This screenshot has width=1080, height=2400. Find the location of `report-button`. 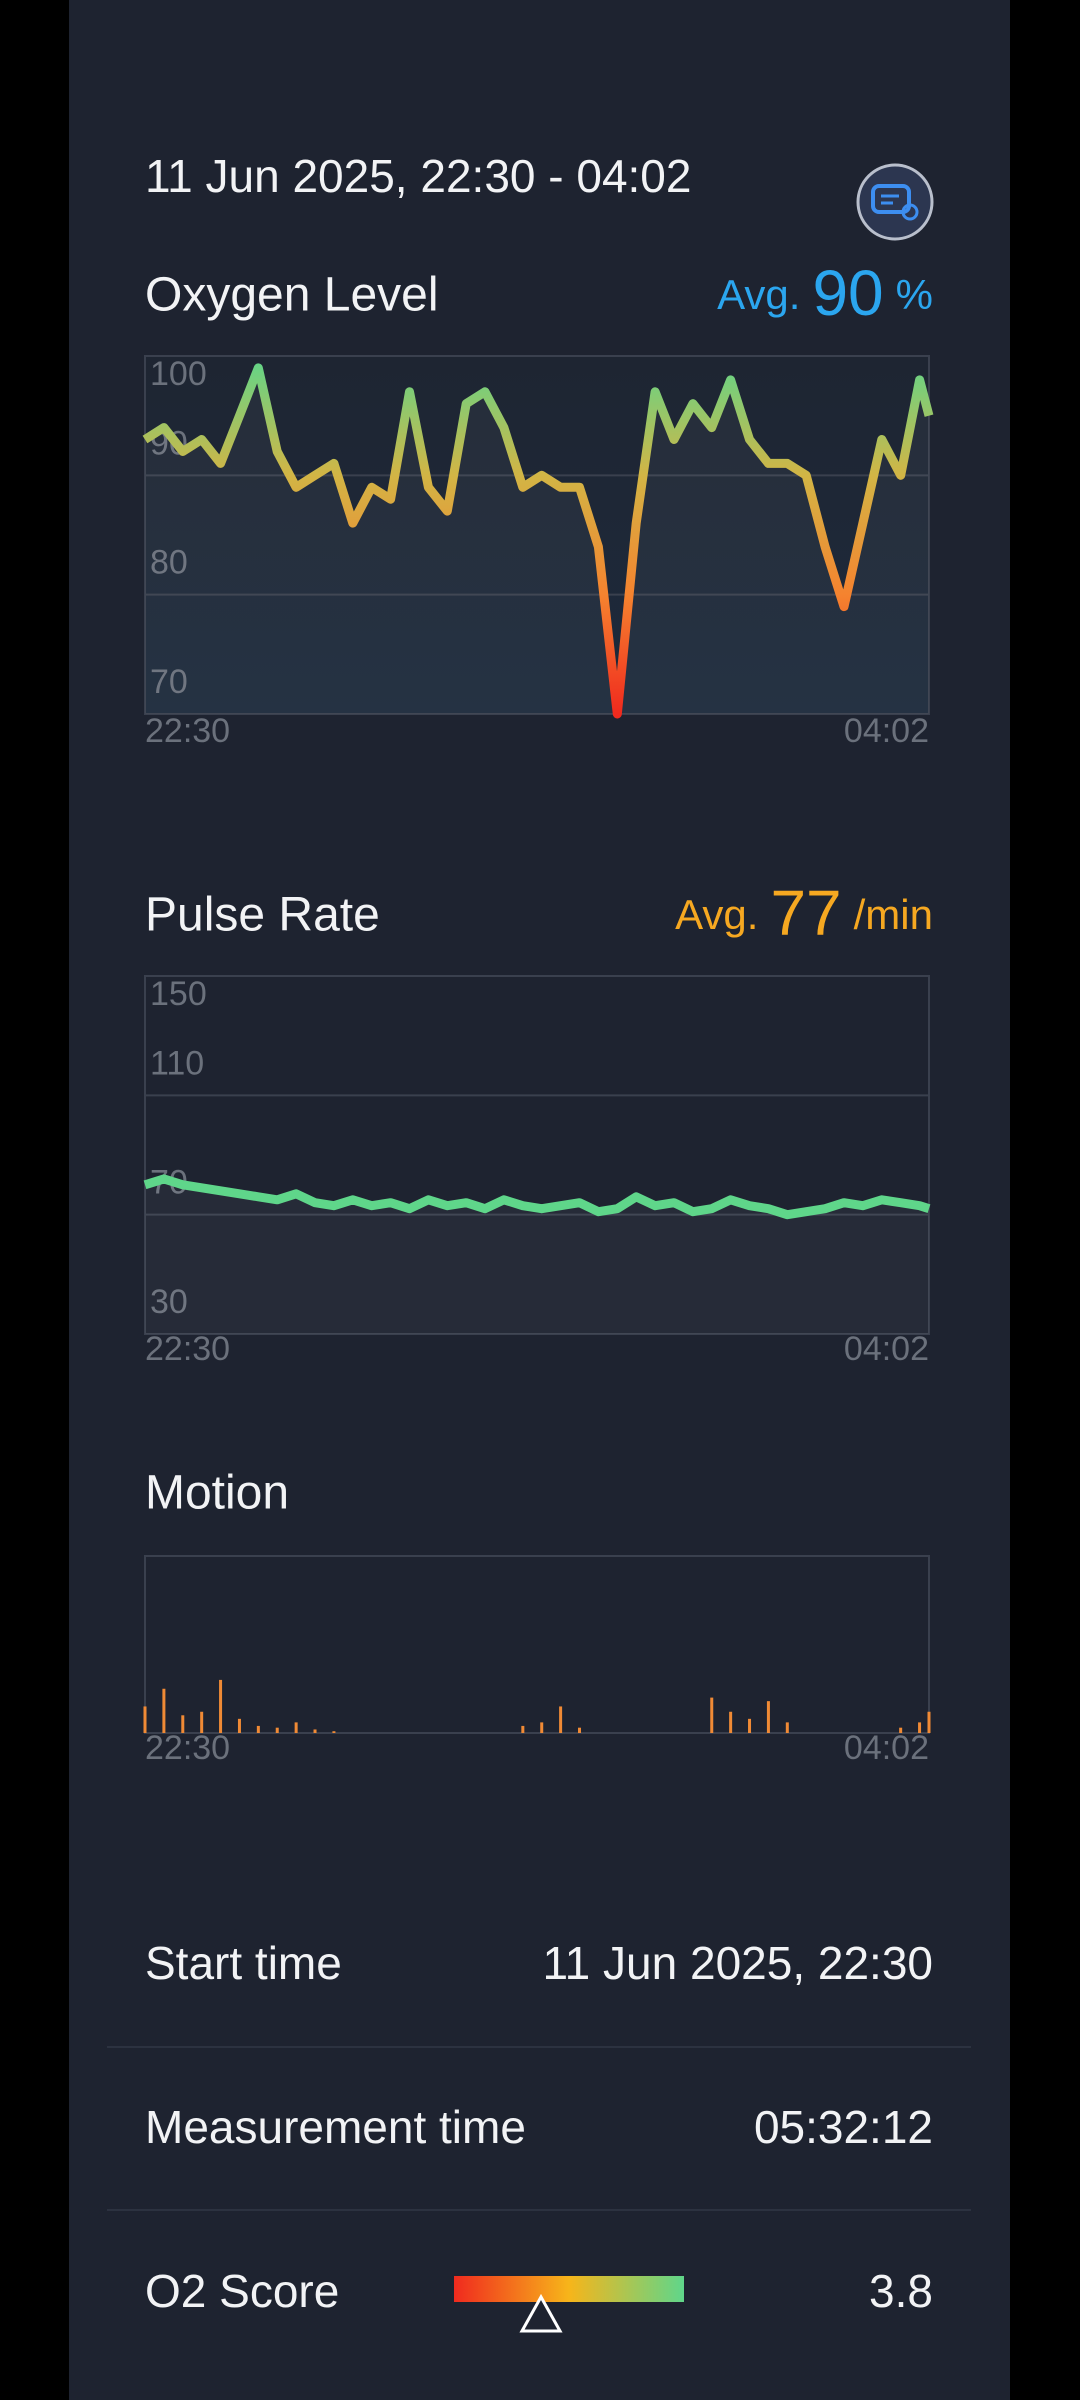

report-button is located at coordinates (895, 202).